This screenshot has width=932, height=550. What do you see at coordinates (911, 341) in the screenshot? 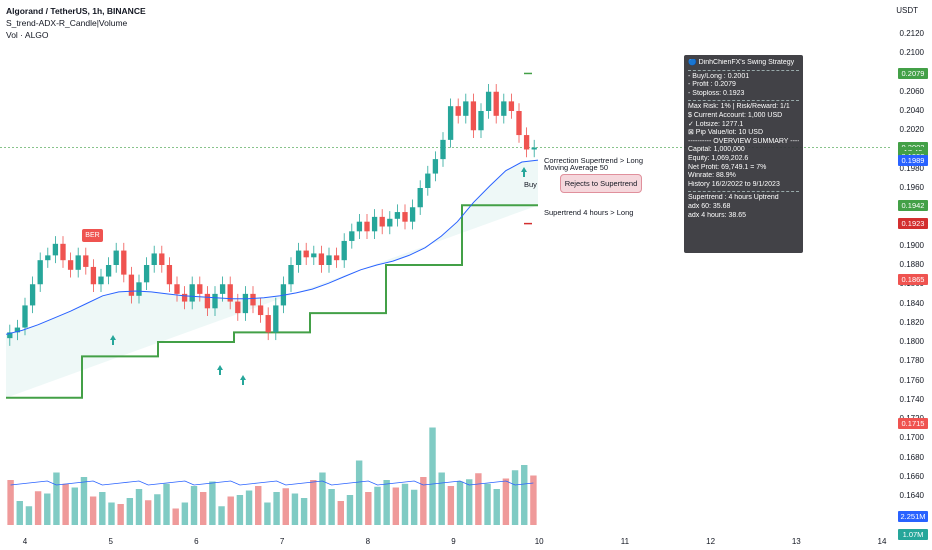
I see `y-tick-label: 0.1800` at bounding box center [911, 341].